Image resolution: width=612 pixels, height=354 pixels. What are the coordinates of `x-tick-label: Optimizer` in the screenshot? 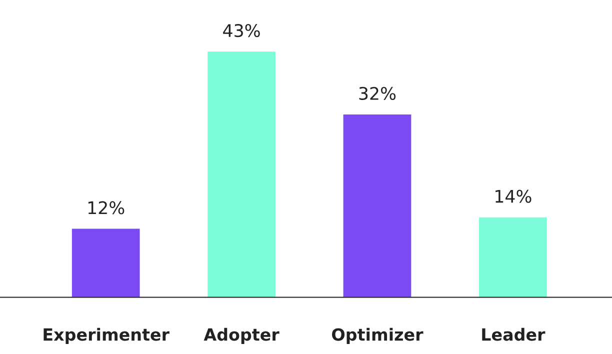 It's located at (378, 336).